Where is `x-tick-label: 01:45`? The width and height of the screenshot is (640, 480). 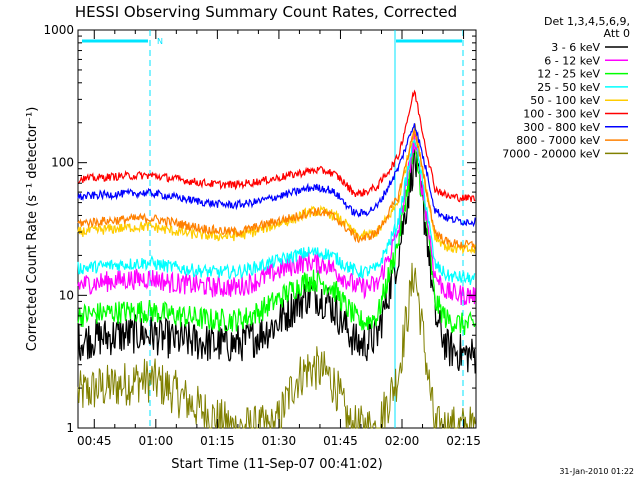 x-tick-label: 01:45 is located at coordinates (340, 441).